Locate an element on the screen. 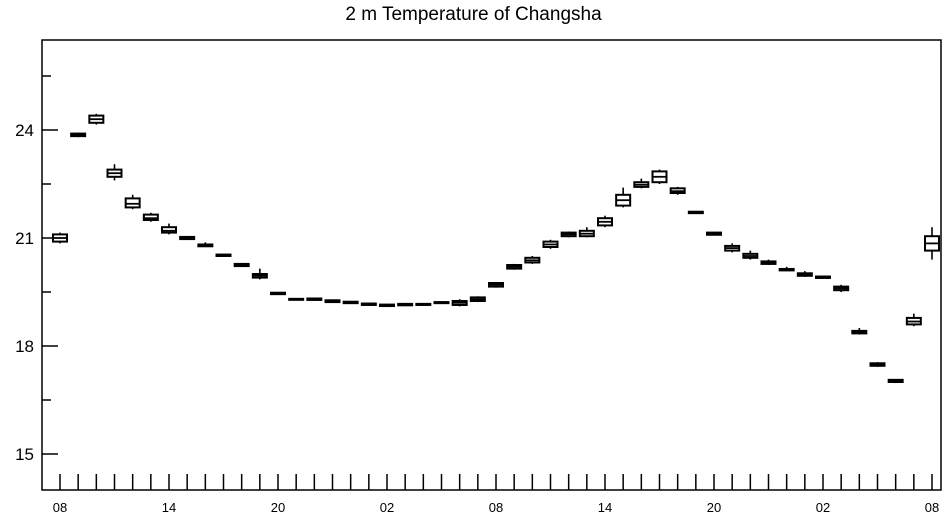  y-tick-label: 18 is located at coordinates (24, 346).